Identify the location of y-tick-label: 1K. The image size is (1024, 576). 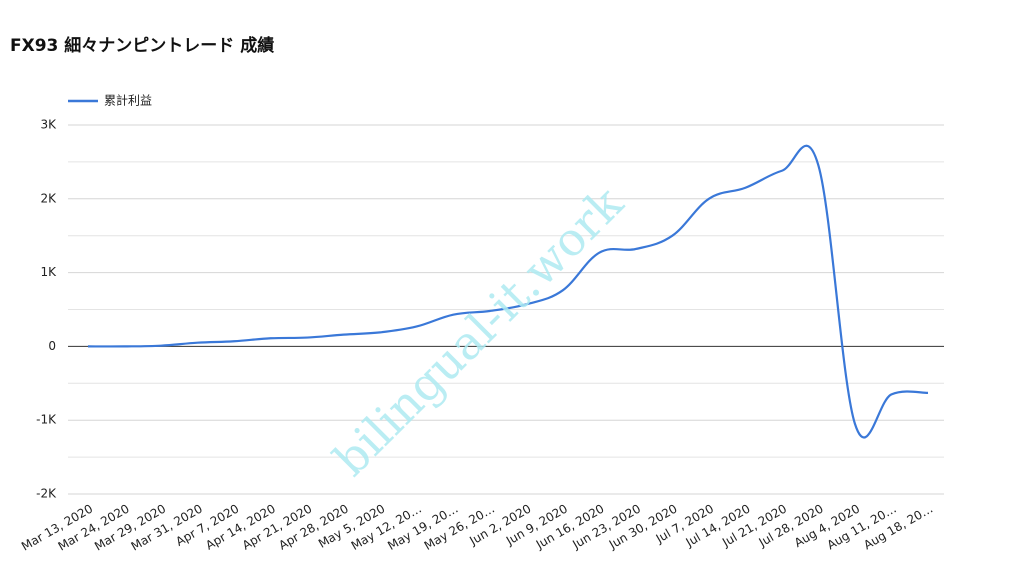
(48, 272).